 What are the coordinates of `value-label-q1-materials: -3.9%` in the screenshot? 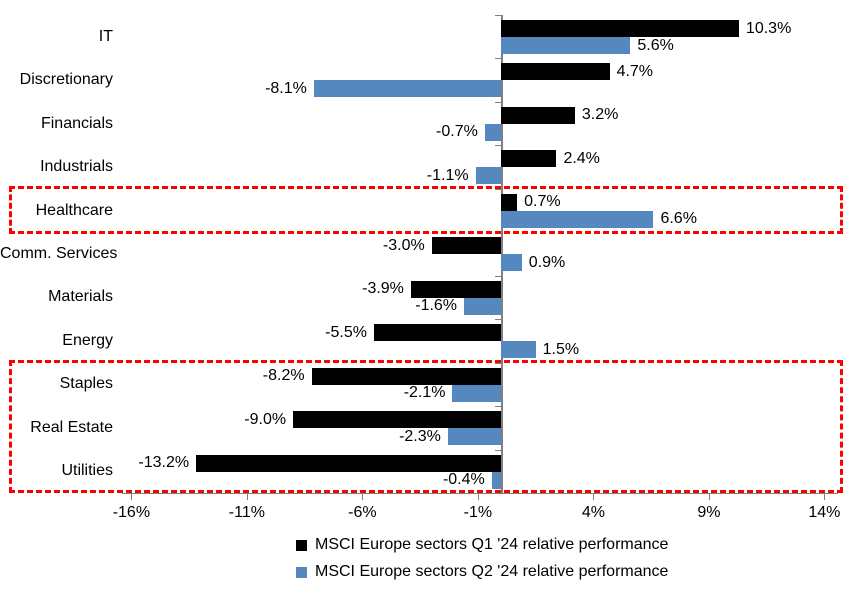 It's located at (383, 289).